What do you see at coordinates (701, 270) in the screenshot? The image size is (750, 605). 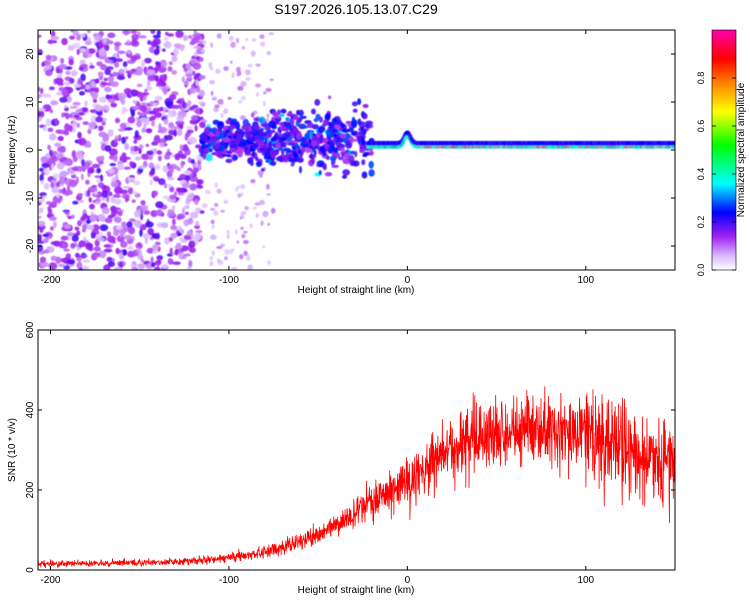 I see `colorbar-tick-label: 0.0` at bounding box center [701, 270].